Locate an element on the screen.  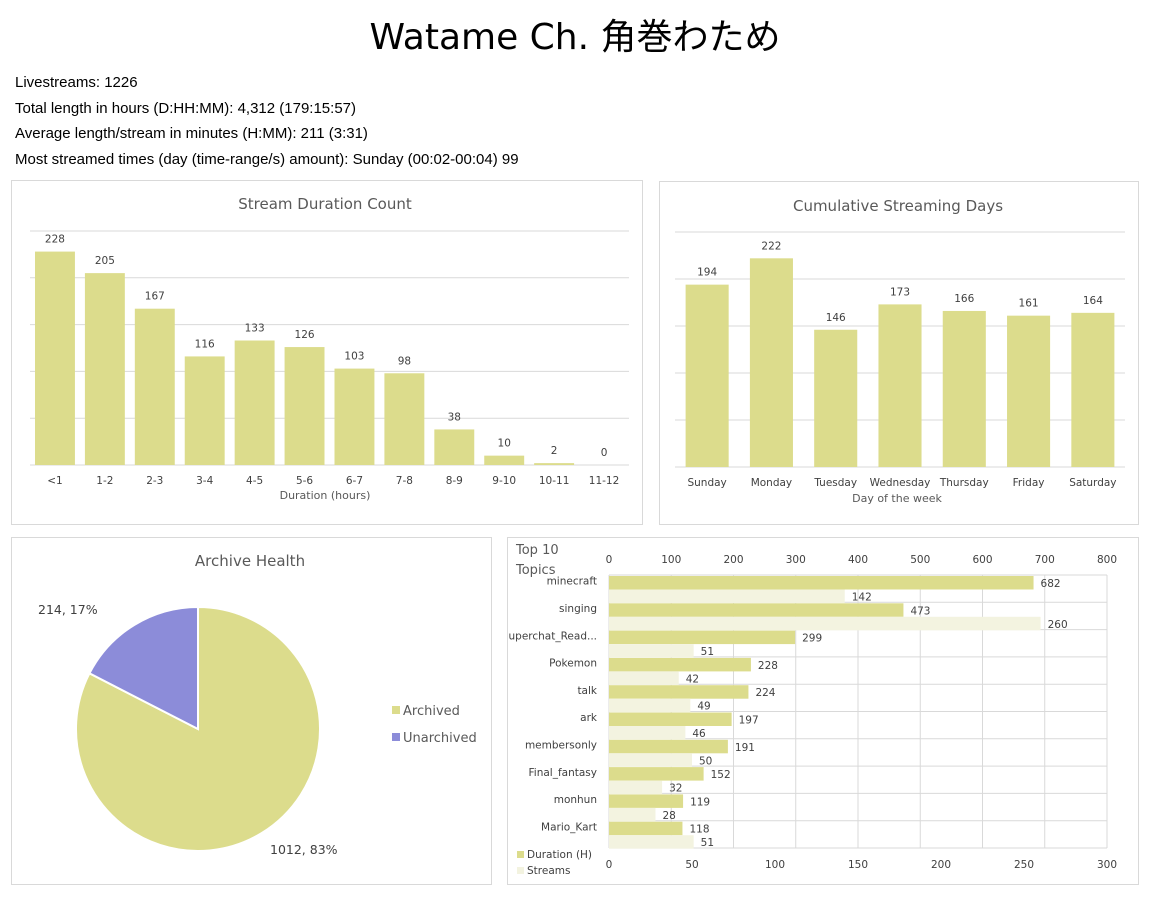
x-tick-label: Saturday is located at coordinates (1092, 483).